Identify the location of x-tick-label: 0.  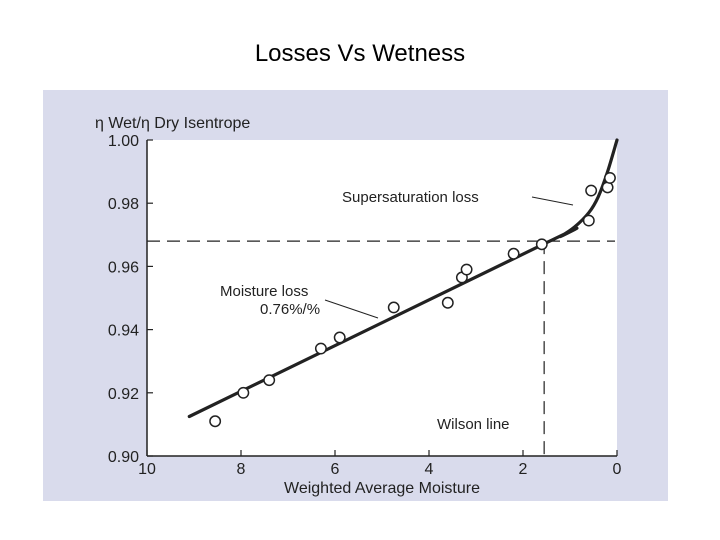
(617, 469).